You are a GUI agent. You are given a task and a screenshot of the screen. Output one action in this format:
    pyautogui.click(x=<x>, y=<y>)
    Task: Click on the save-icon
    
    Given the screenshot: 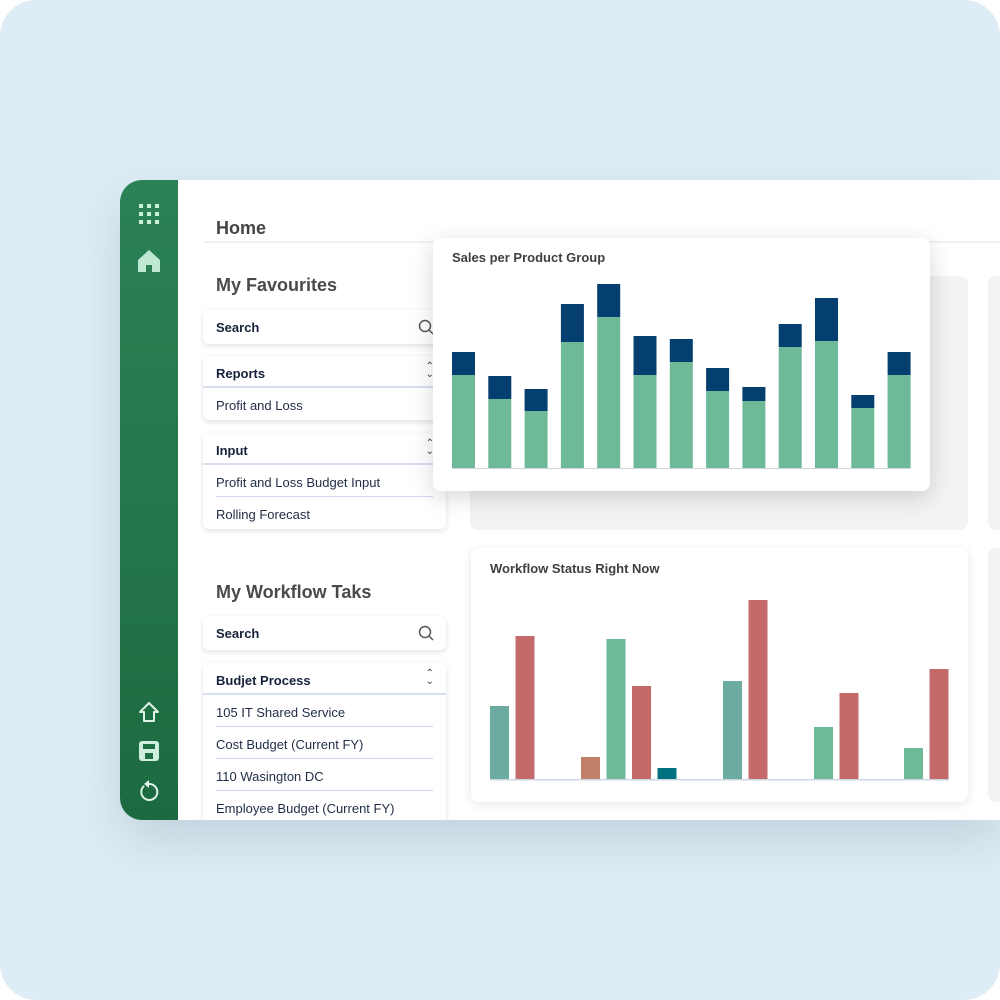 What is the action you would take?
    pyautogui.click(x=149, y=751)
    